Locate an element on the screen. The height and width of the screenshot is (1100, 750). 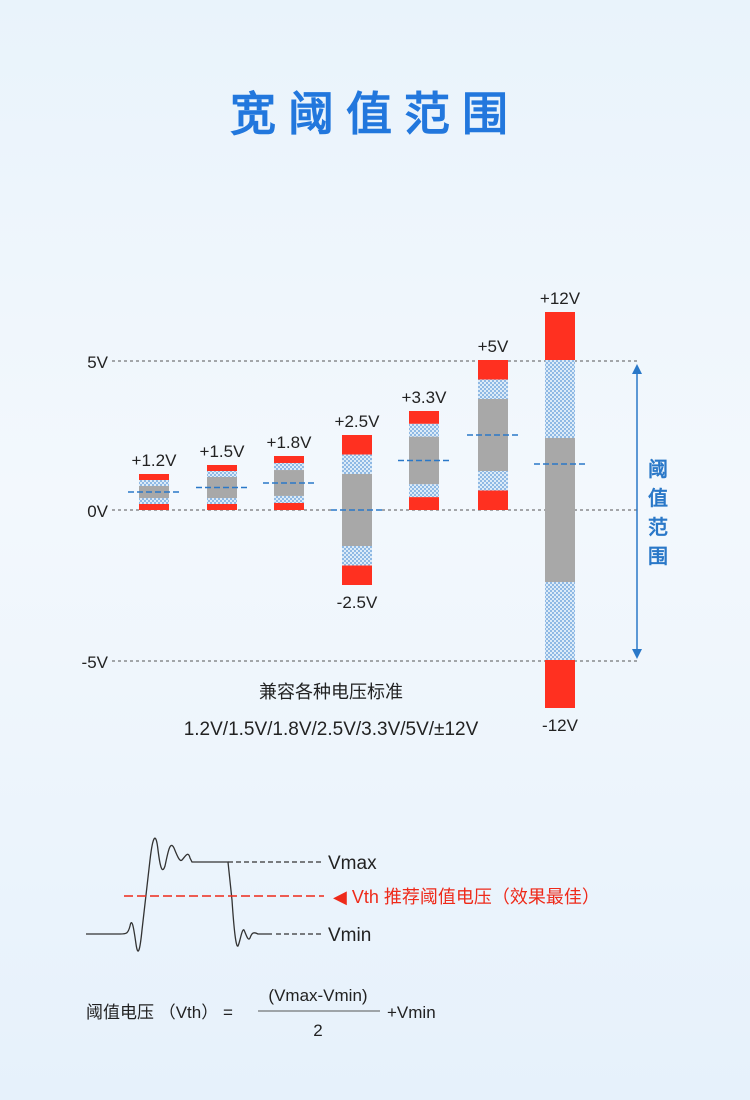
bar-top-label-2: +1.8V is located at coordinates (290, 442).